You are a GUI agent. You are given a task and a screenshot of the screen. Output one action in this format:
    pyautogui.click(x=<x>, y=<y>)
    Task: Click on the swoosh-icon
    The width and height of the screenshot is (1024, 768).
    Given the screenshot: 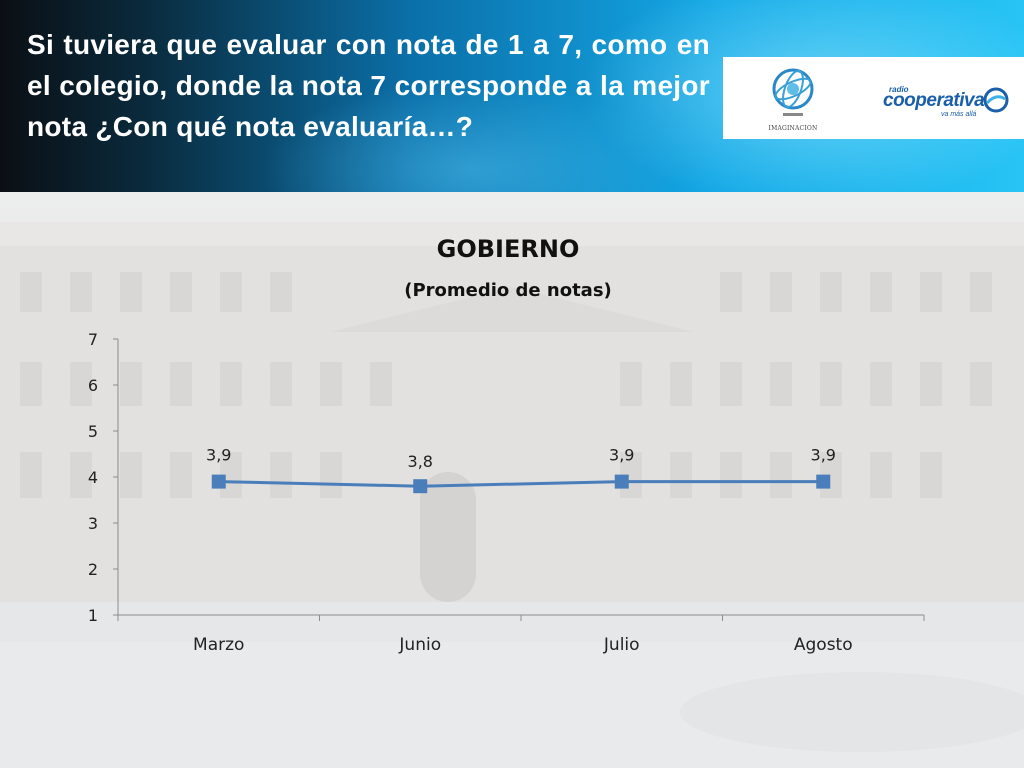 What is the action you would take?
    pyautogui.click(x=996, y=100)
    